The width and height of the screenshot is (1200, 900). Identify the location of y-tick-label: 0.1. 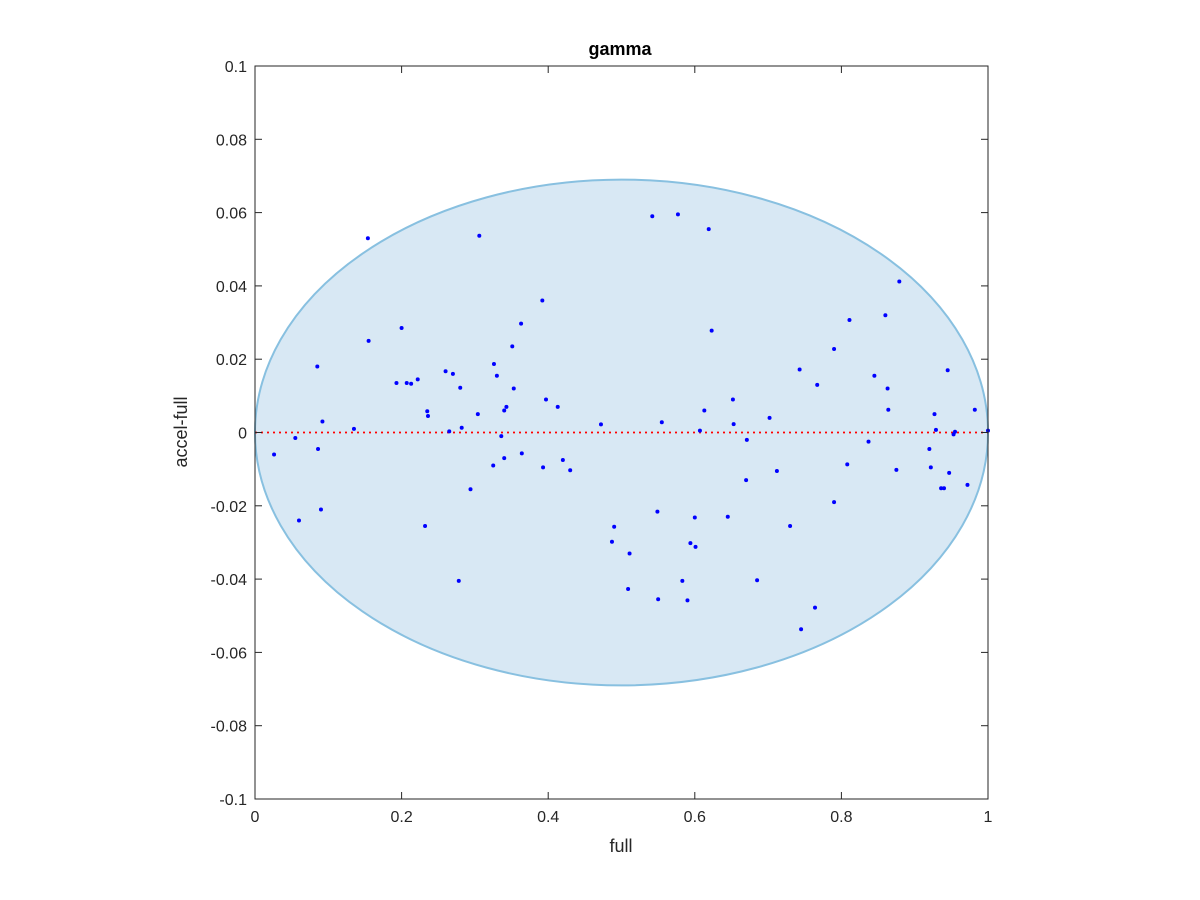
(236, 67).